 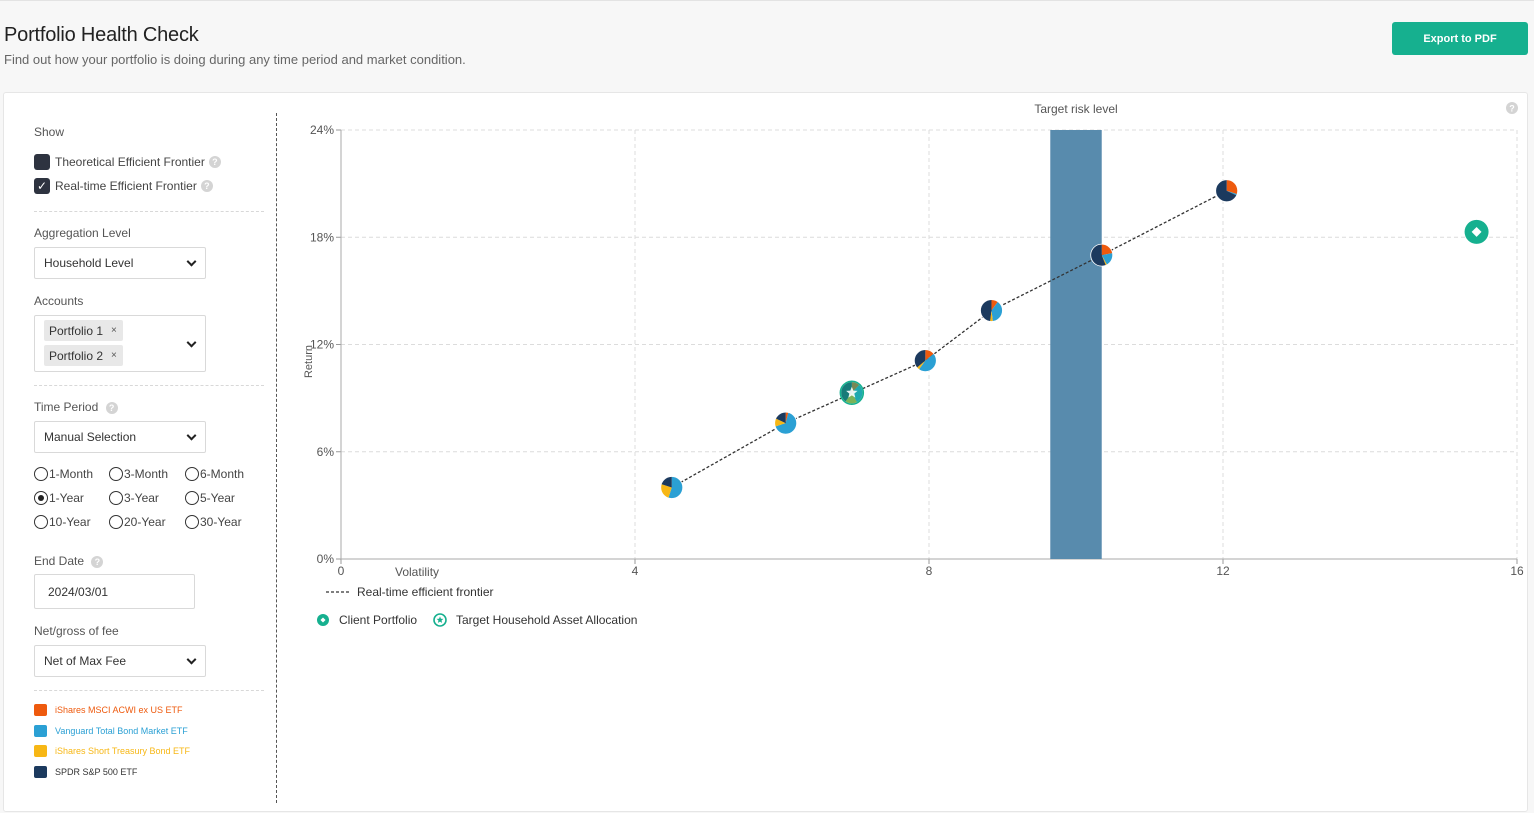 I want to click on aggregation-select: Household Level, so click(x=120, y=263).